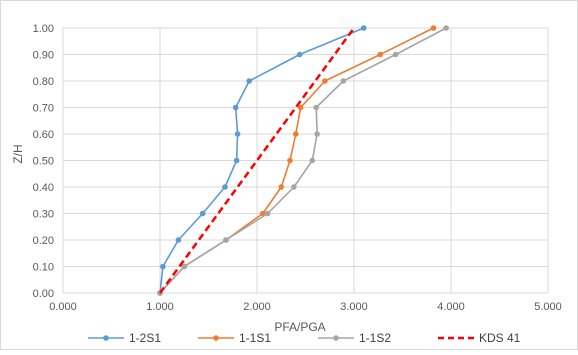  I want to click on legend-item: 1-2S1, so click(124, 338).